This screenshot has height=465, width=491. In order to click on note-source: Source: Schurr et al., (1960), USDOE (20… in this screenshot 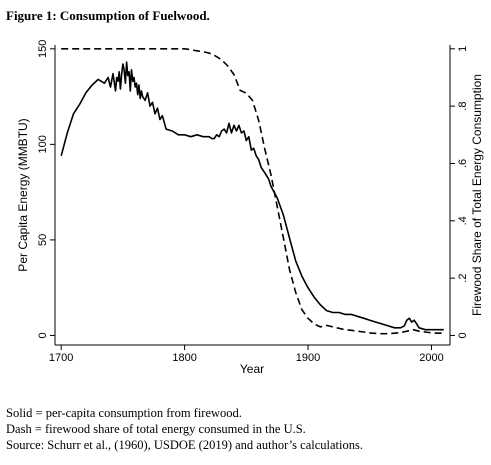, I will do `click(184, 445)`.